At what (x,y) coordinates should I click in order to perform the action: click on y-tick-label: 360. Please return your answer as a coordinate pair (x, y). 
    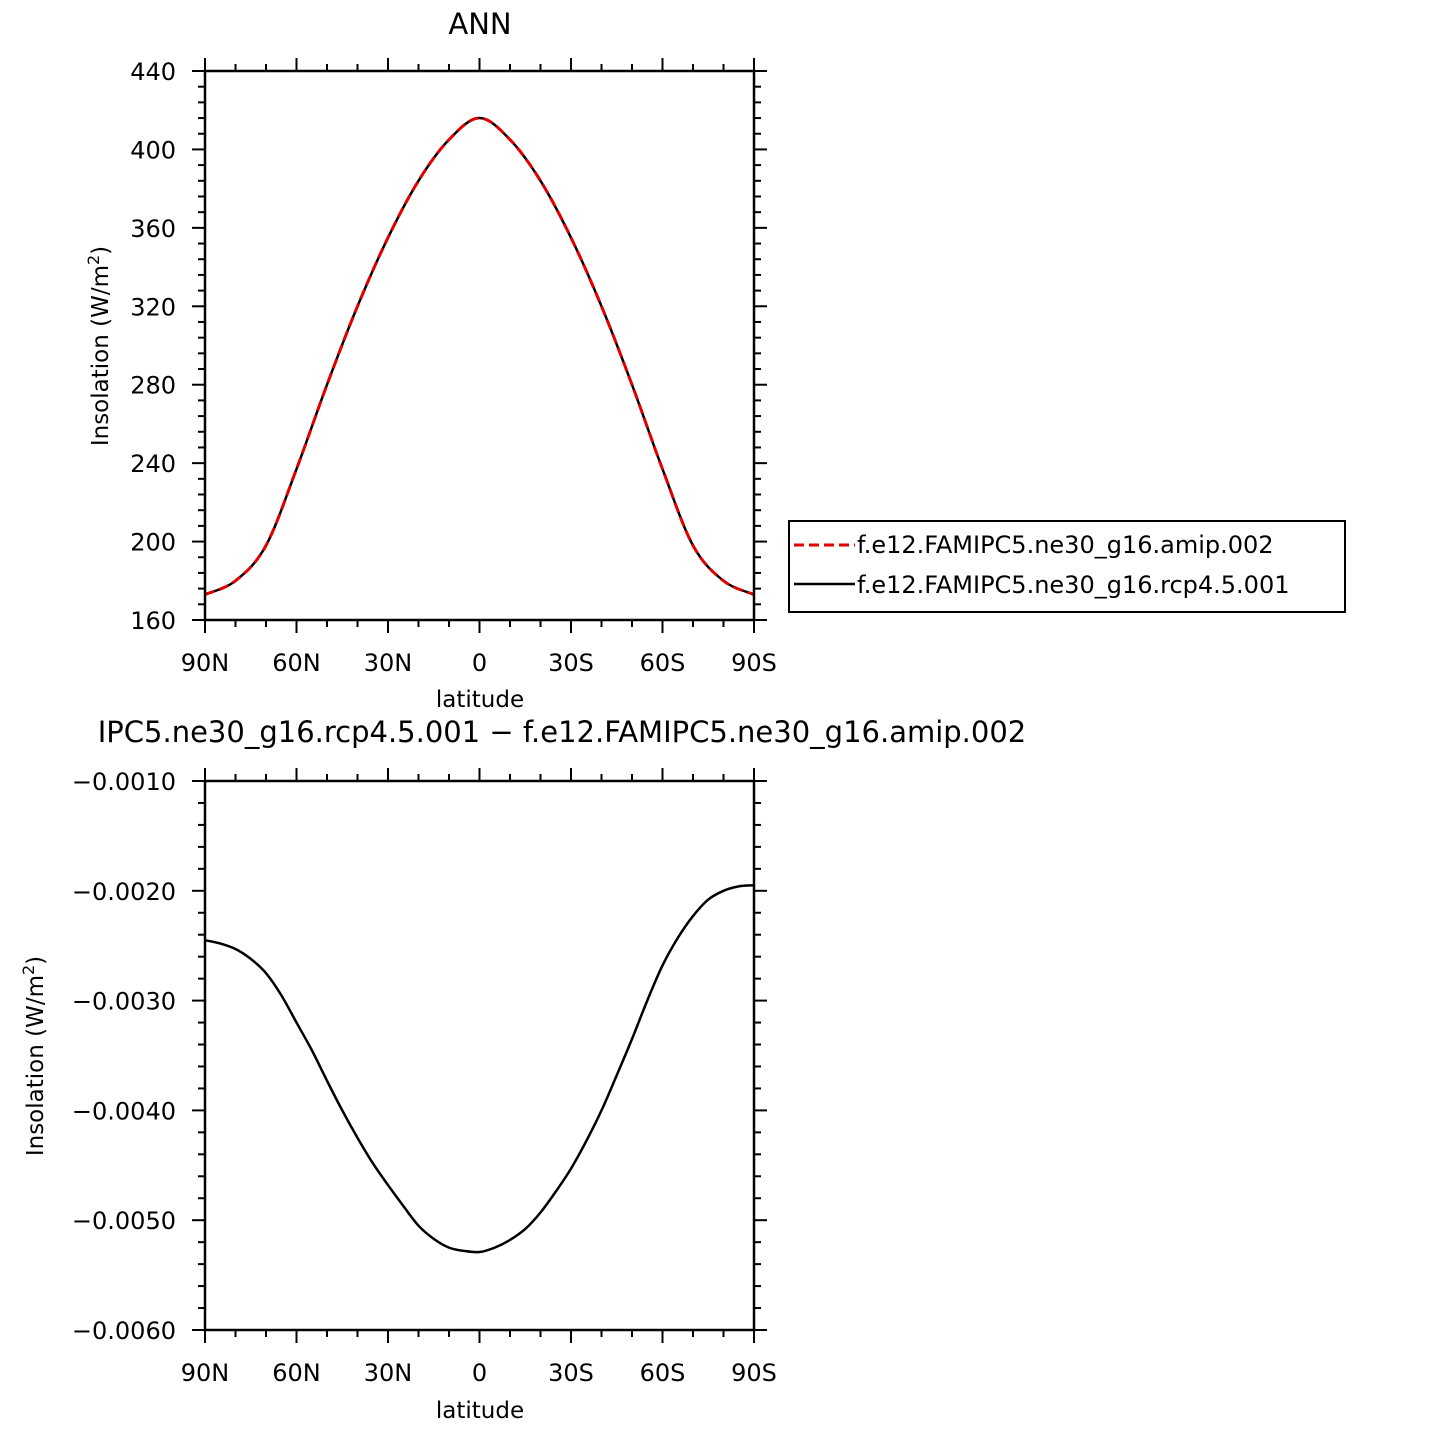
    Looking at the image, I should click on (153, 229).